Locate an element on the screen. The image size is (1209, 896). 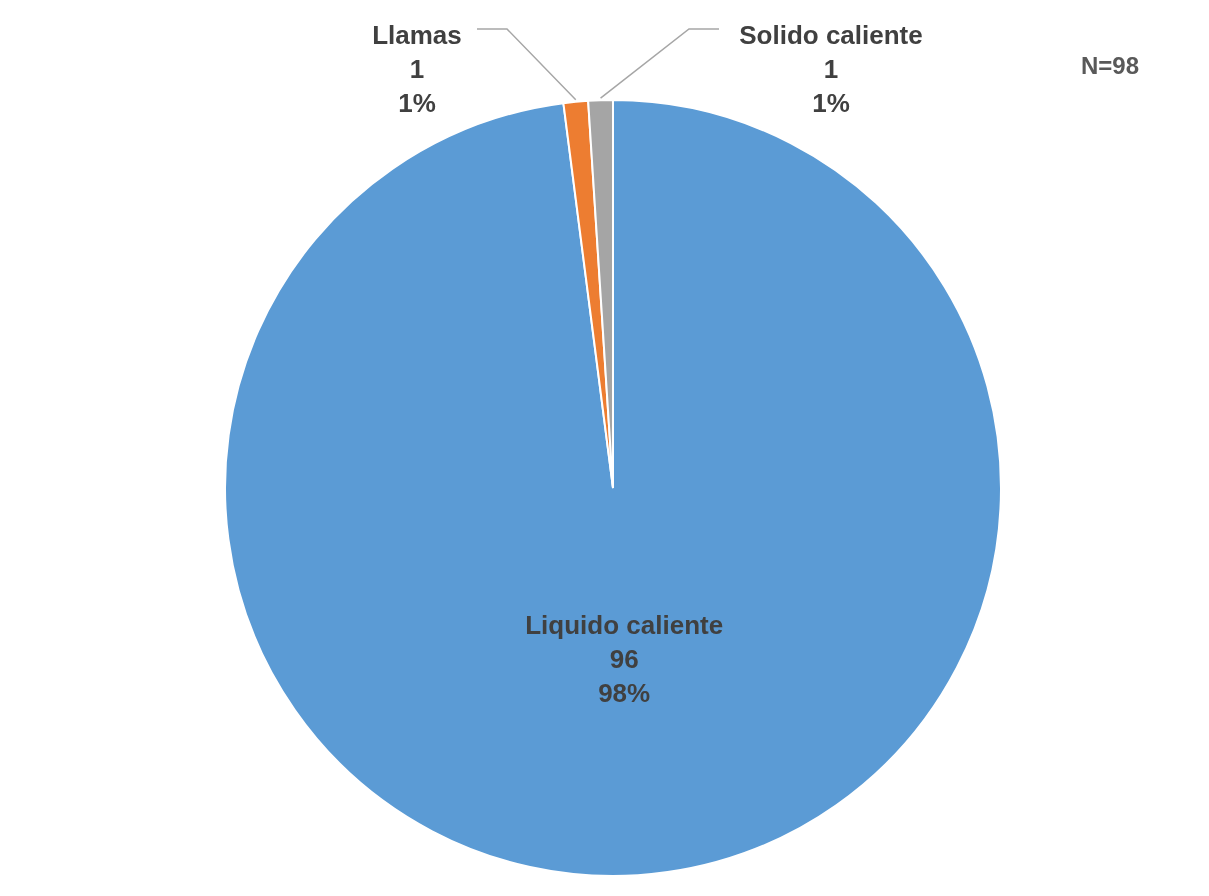
data-label: 96 98% is located at coordinates (624, 676).